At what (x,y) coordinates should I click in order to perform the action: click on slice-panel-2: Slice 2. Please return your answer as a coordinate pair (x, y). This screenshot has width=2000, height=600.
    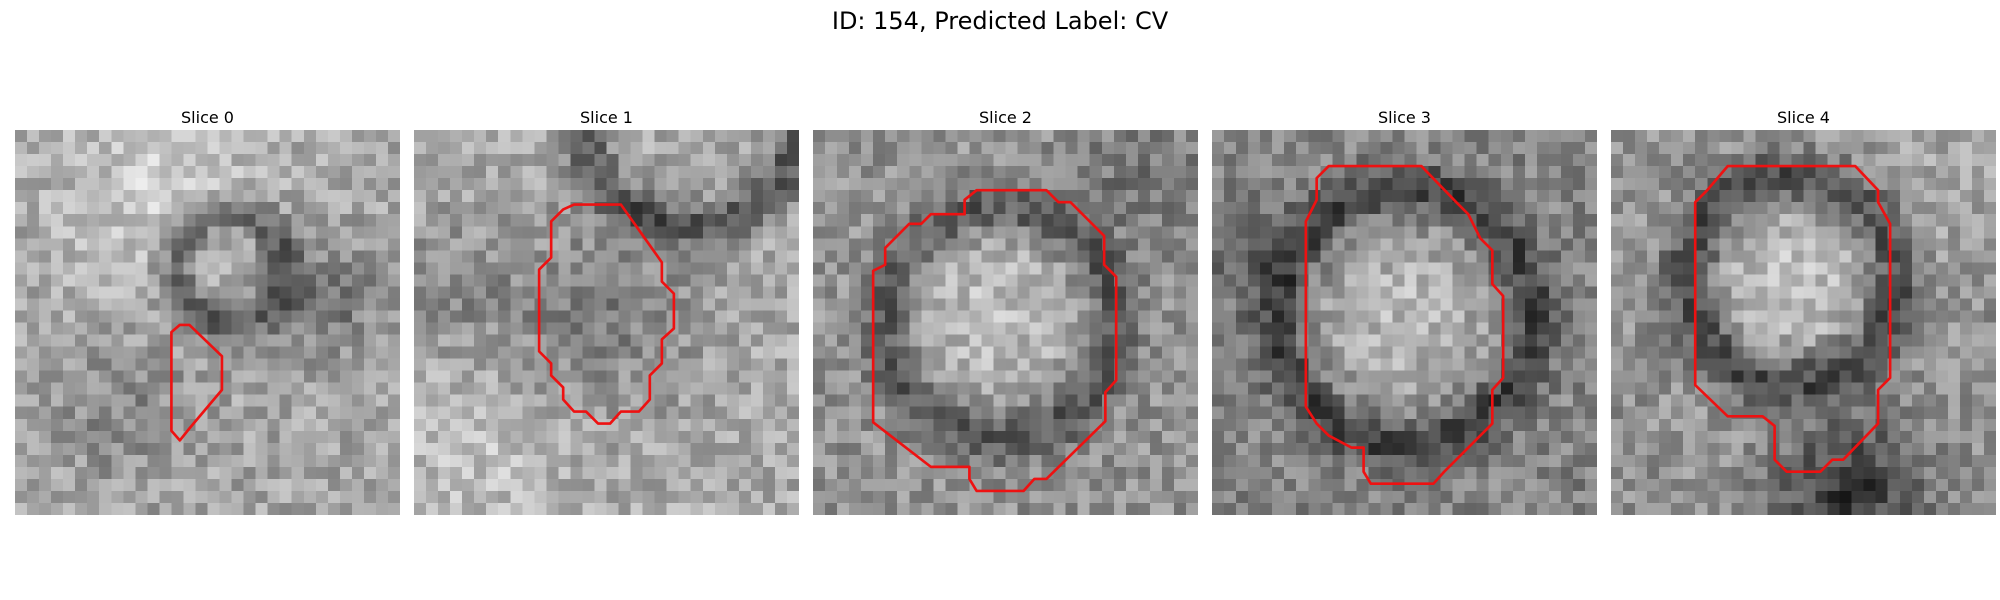
    Looking at the image, I should click on (1005, 311).